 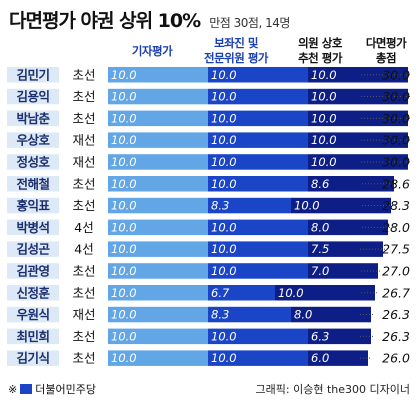 I want to click on bar-label-peer: 6.0, so click(x=320, y=358).